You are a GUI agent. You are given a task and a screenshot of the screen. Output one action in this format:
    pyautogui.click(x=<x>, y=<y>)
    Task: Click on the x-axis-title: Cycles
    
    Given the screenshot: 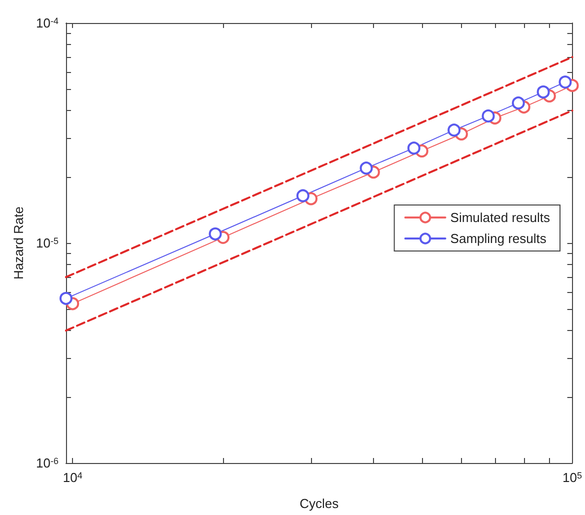 What is the action you would take?
    pyautogui.click(x=320, y=503)
    